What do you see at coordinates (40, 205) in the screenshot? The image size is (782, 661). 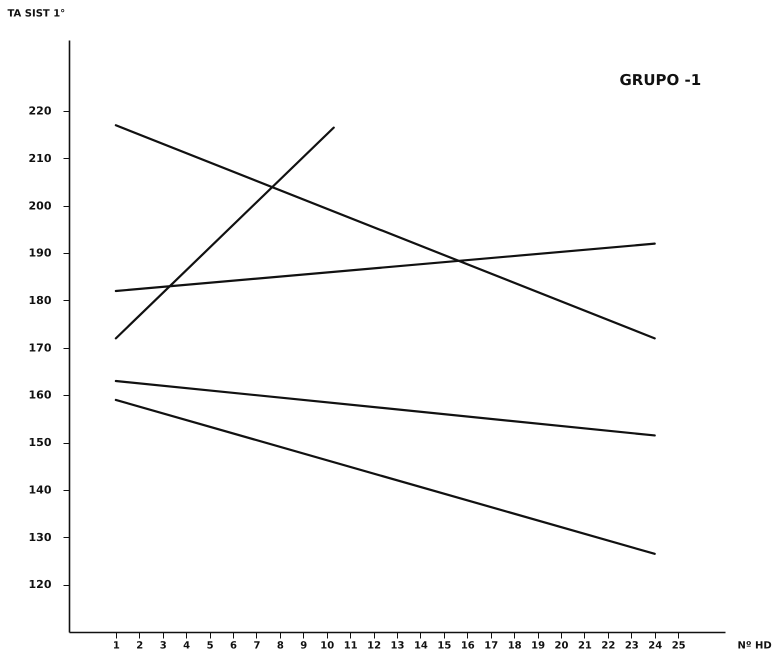 I see `y-tick-label: 200` at bounding box center [40, 205].